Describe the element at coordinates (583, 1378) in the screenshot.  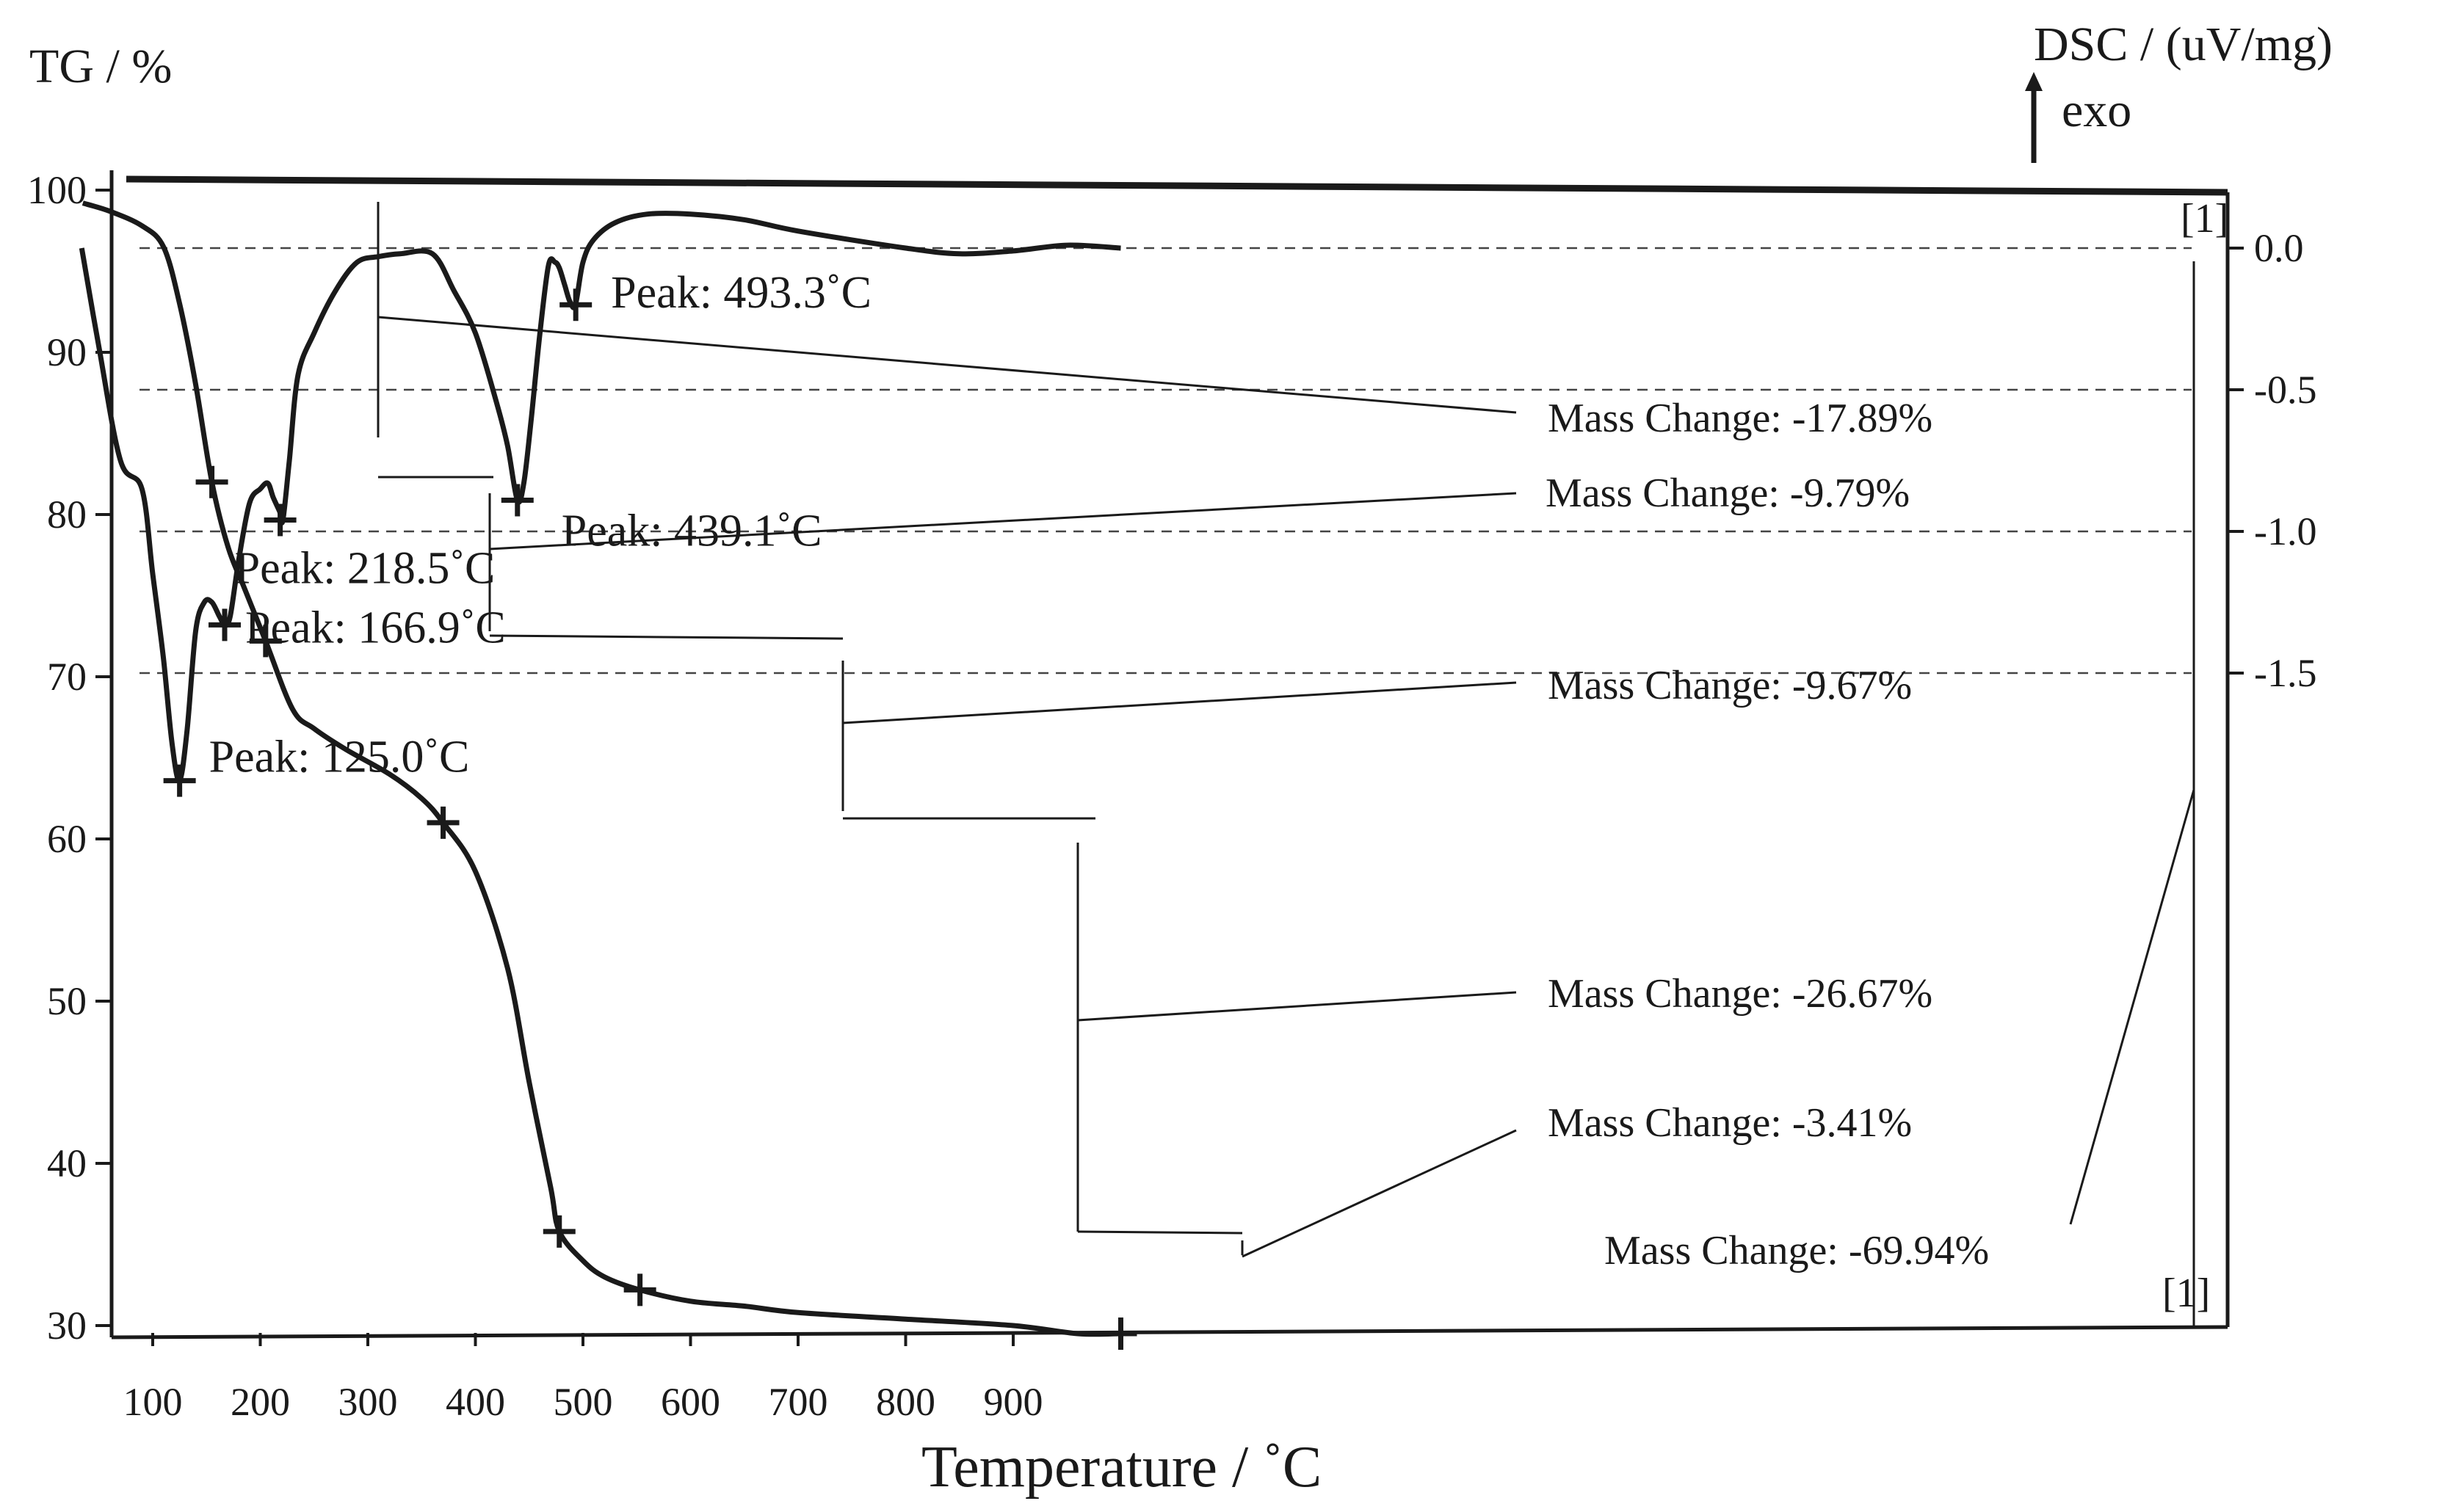
I see `x-axis-ticks: 100 200 300 400 500 600 700 800 900` at that location.